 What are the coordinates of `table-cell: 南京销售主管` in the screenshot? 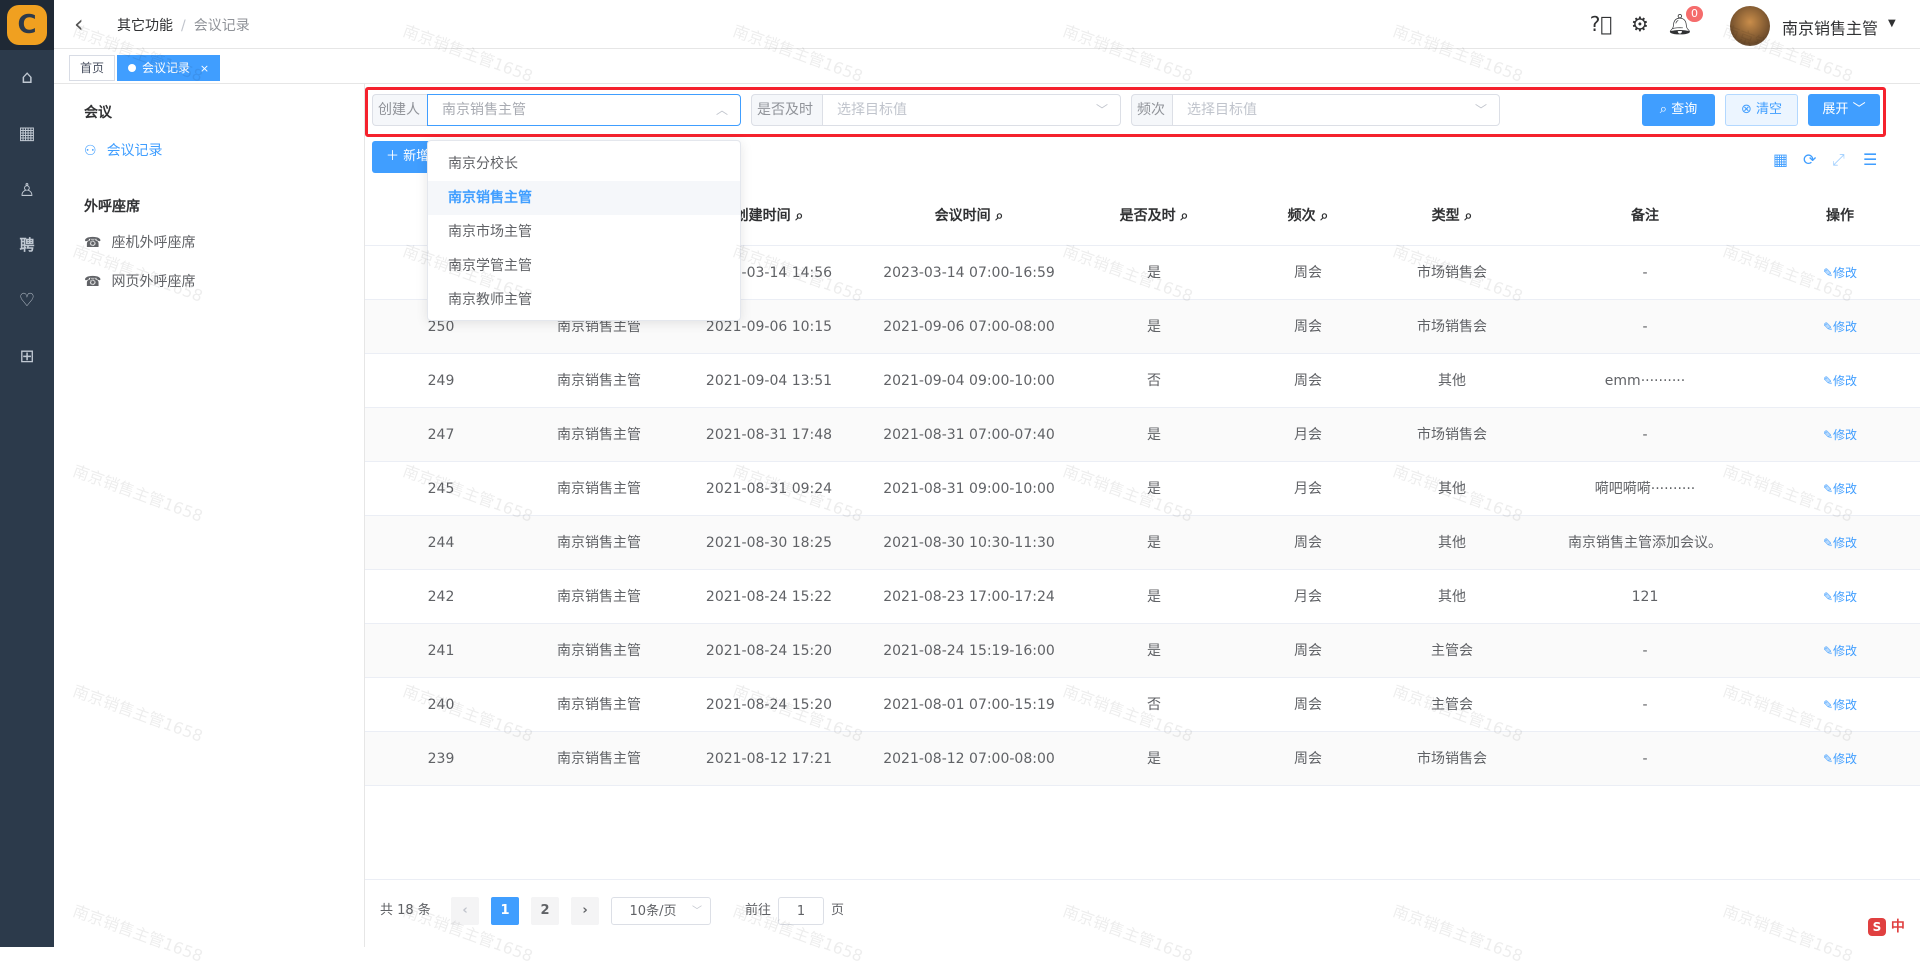 It's located at (599, 489).